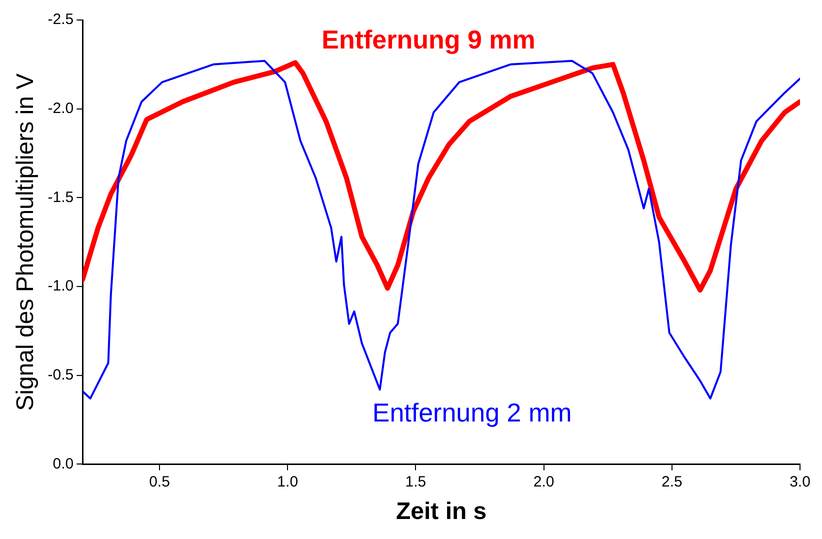 This screenshot has width=822, height=539. Describe the element at coordinates (61, 286) in the screenshot. I see `y-tick-label: -1.0` at that location.